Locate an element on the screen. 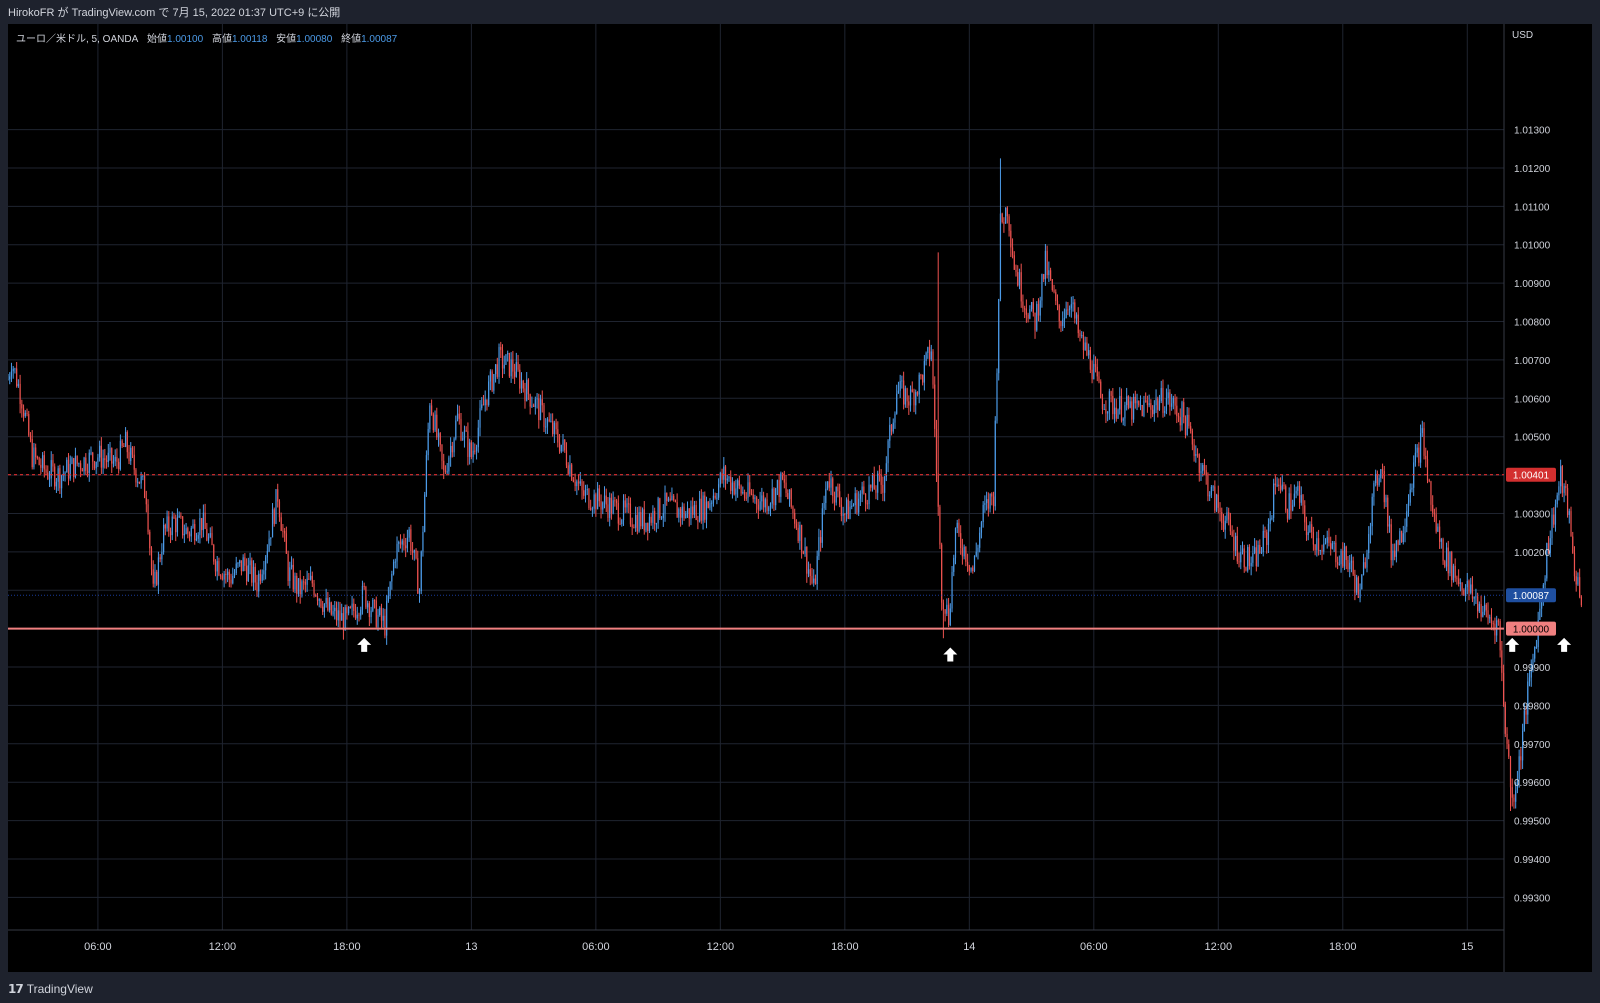  y-tick-label: 0.99500 is located at coordinates (1532, 822).